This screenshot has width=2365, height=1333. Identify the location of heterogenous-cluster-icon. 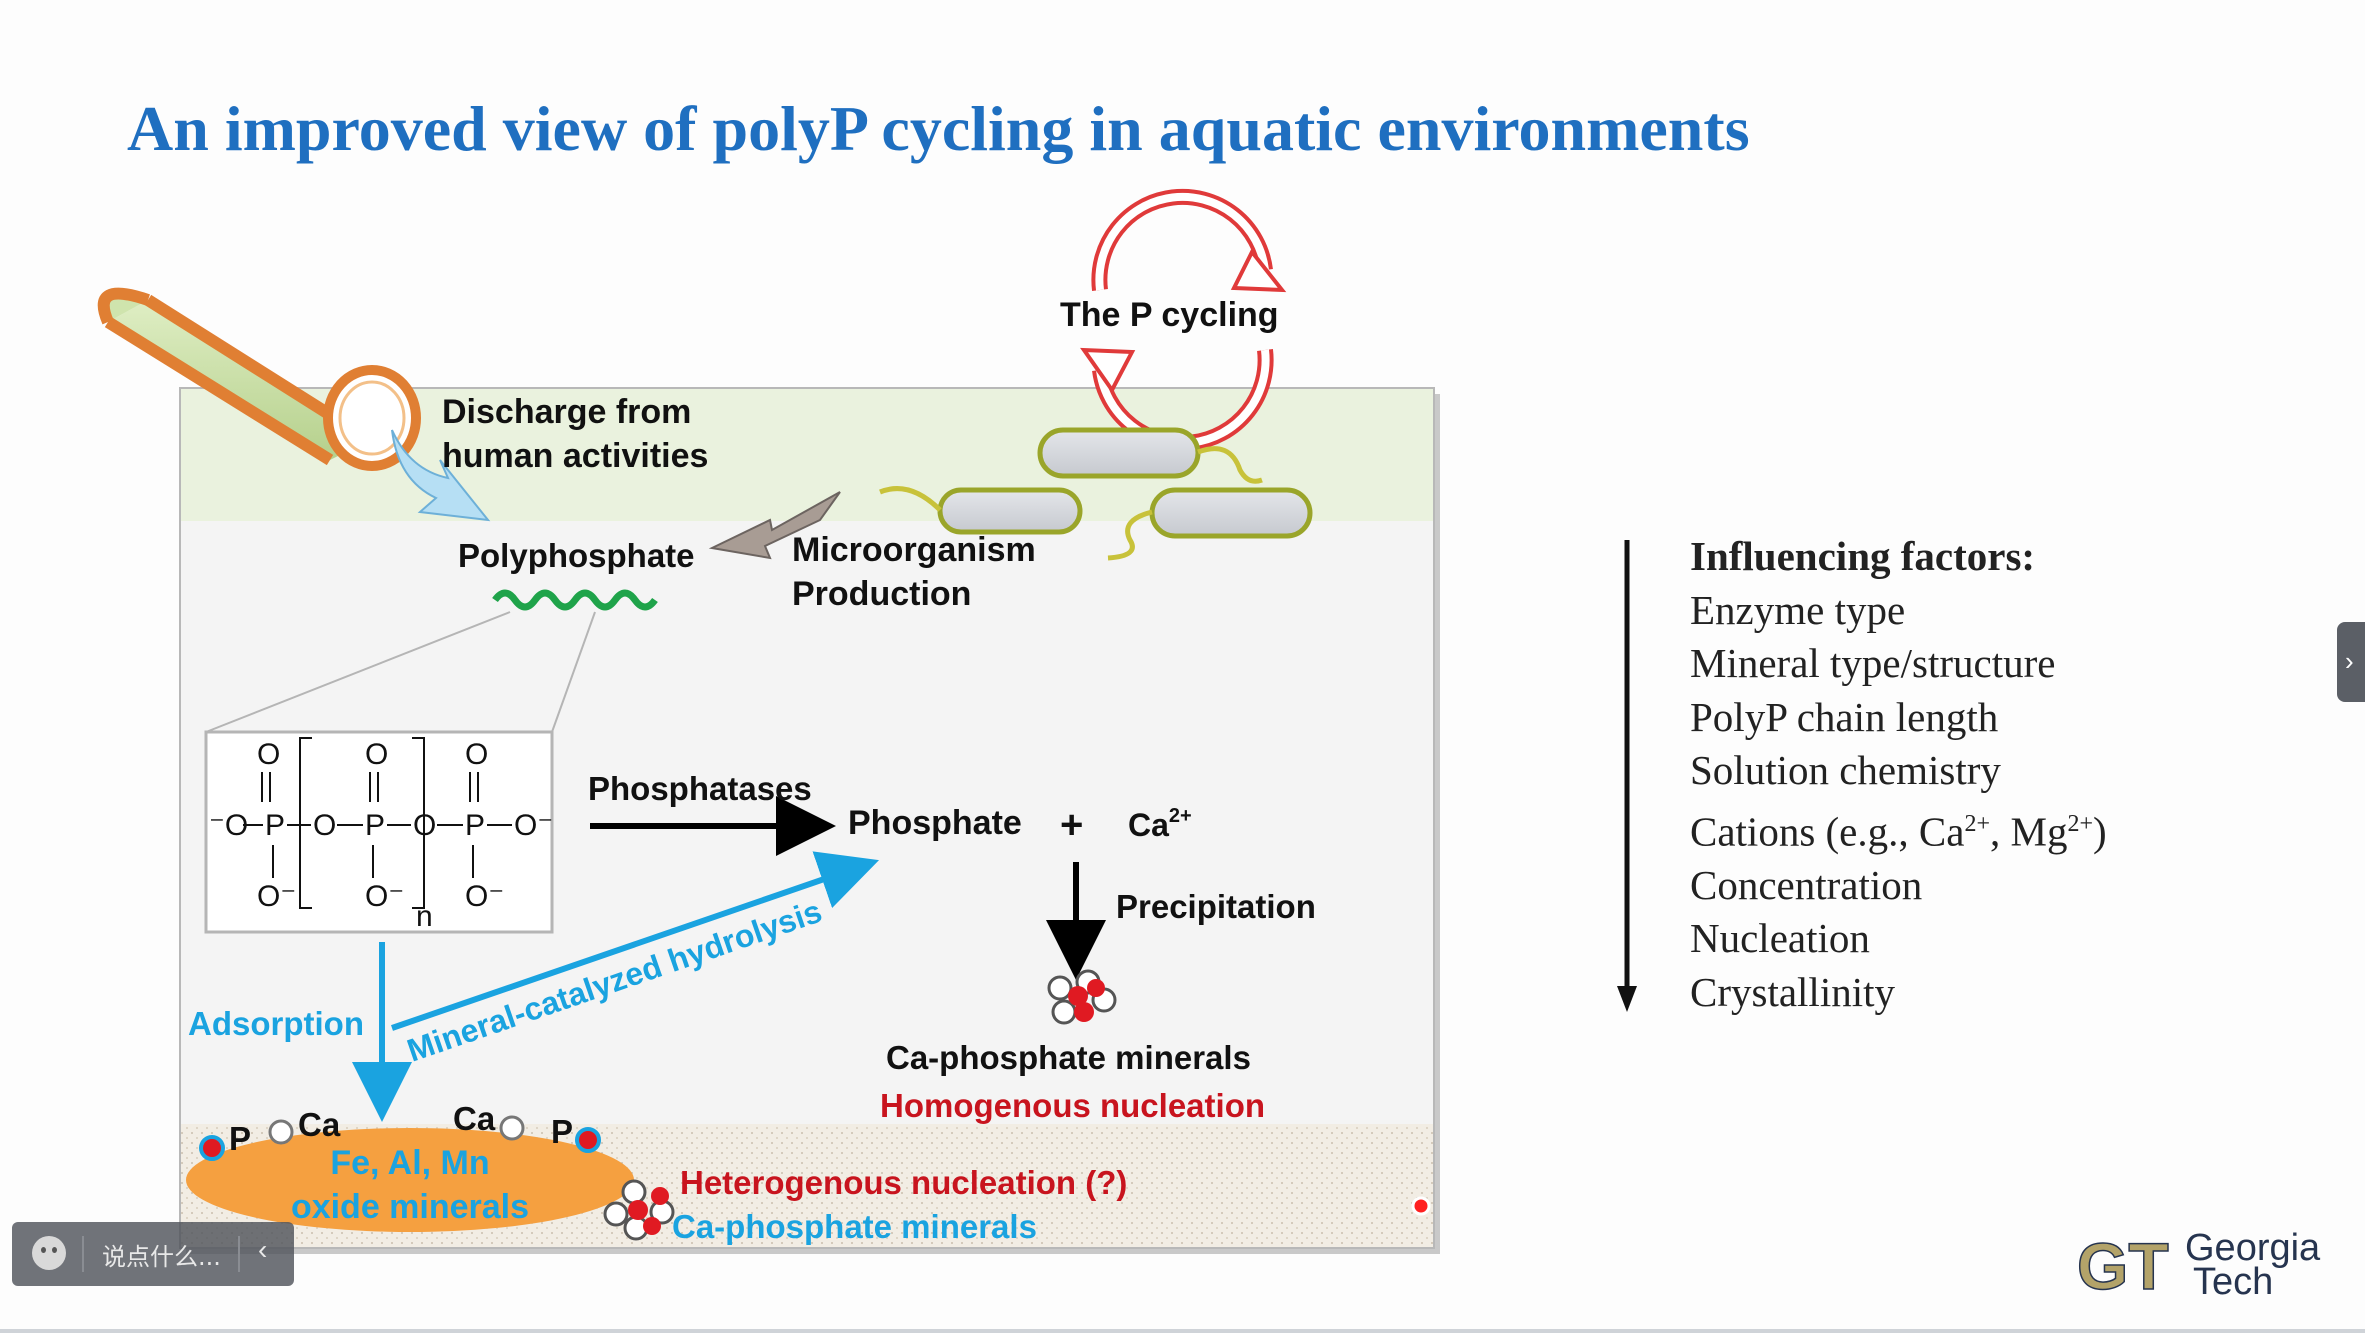
(639, 1210).